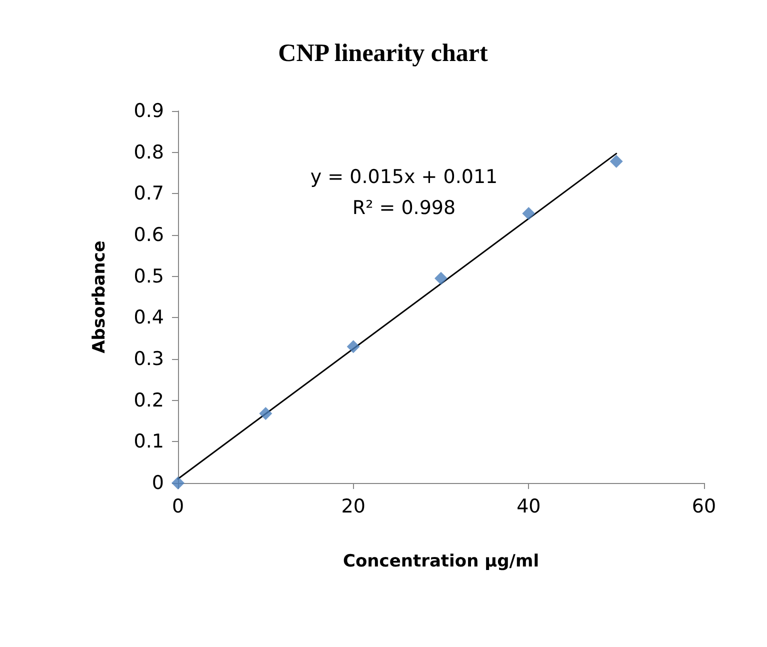 Image resolution: width=767 pixels, height=647 pixels. Describe the element at coordinates (158, 483) in the screenshot. I see `y-tick-label: 0` at that location.